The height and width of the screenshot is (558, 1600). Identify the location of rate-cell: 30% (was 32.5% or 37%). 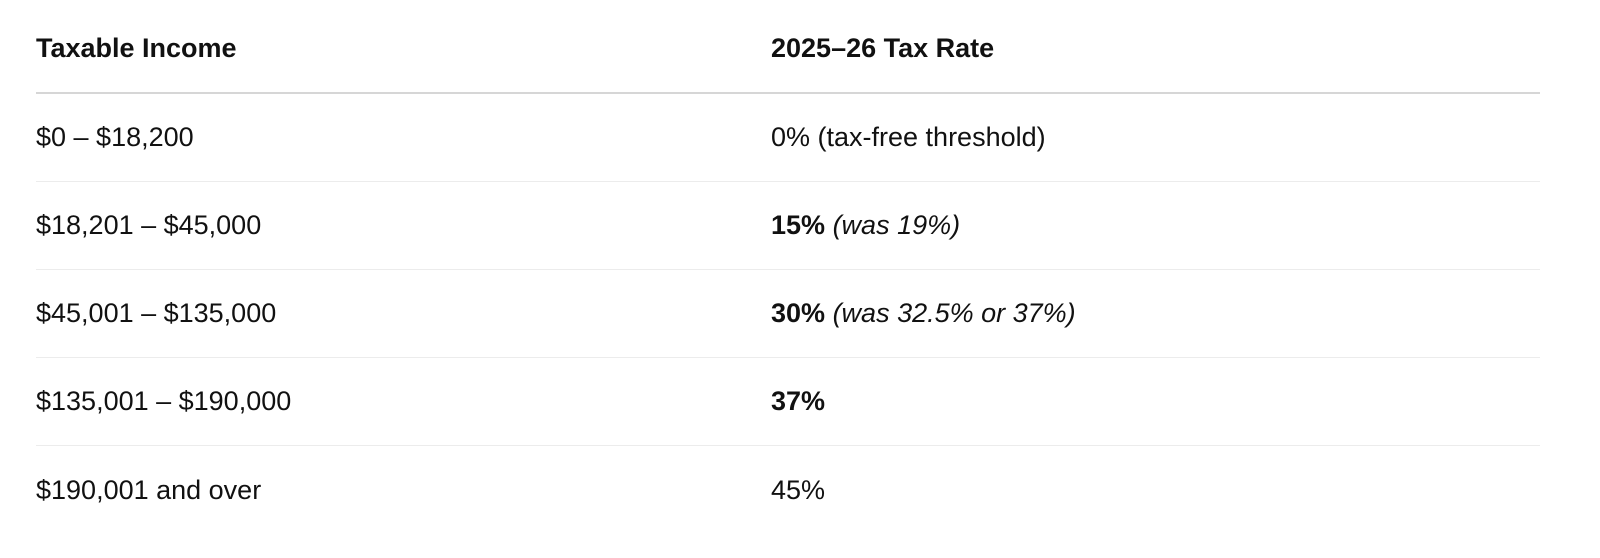
(1155, 313).